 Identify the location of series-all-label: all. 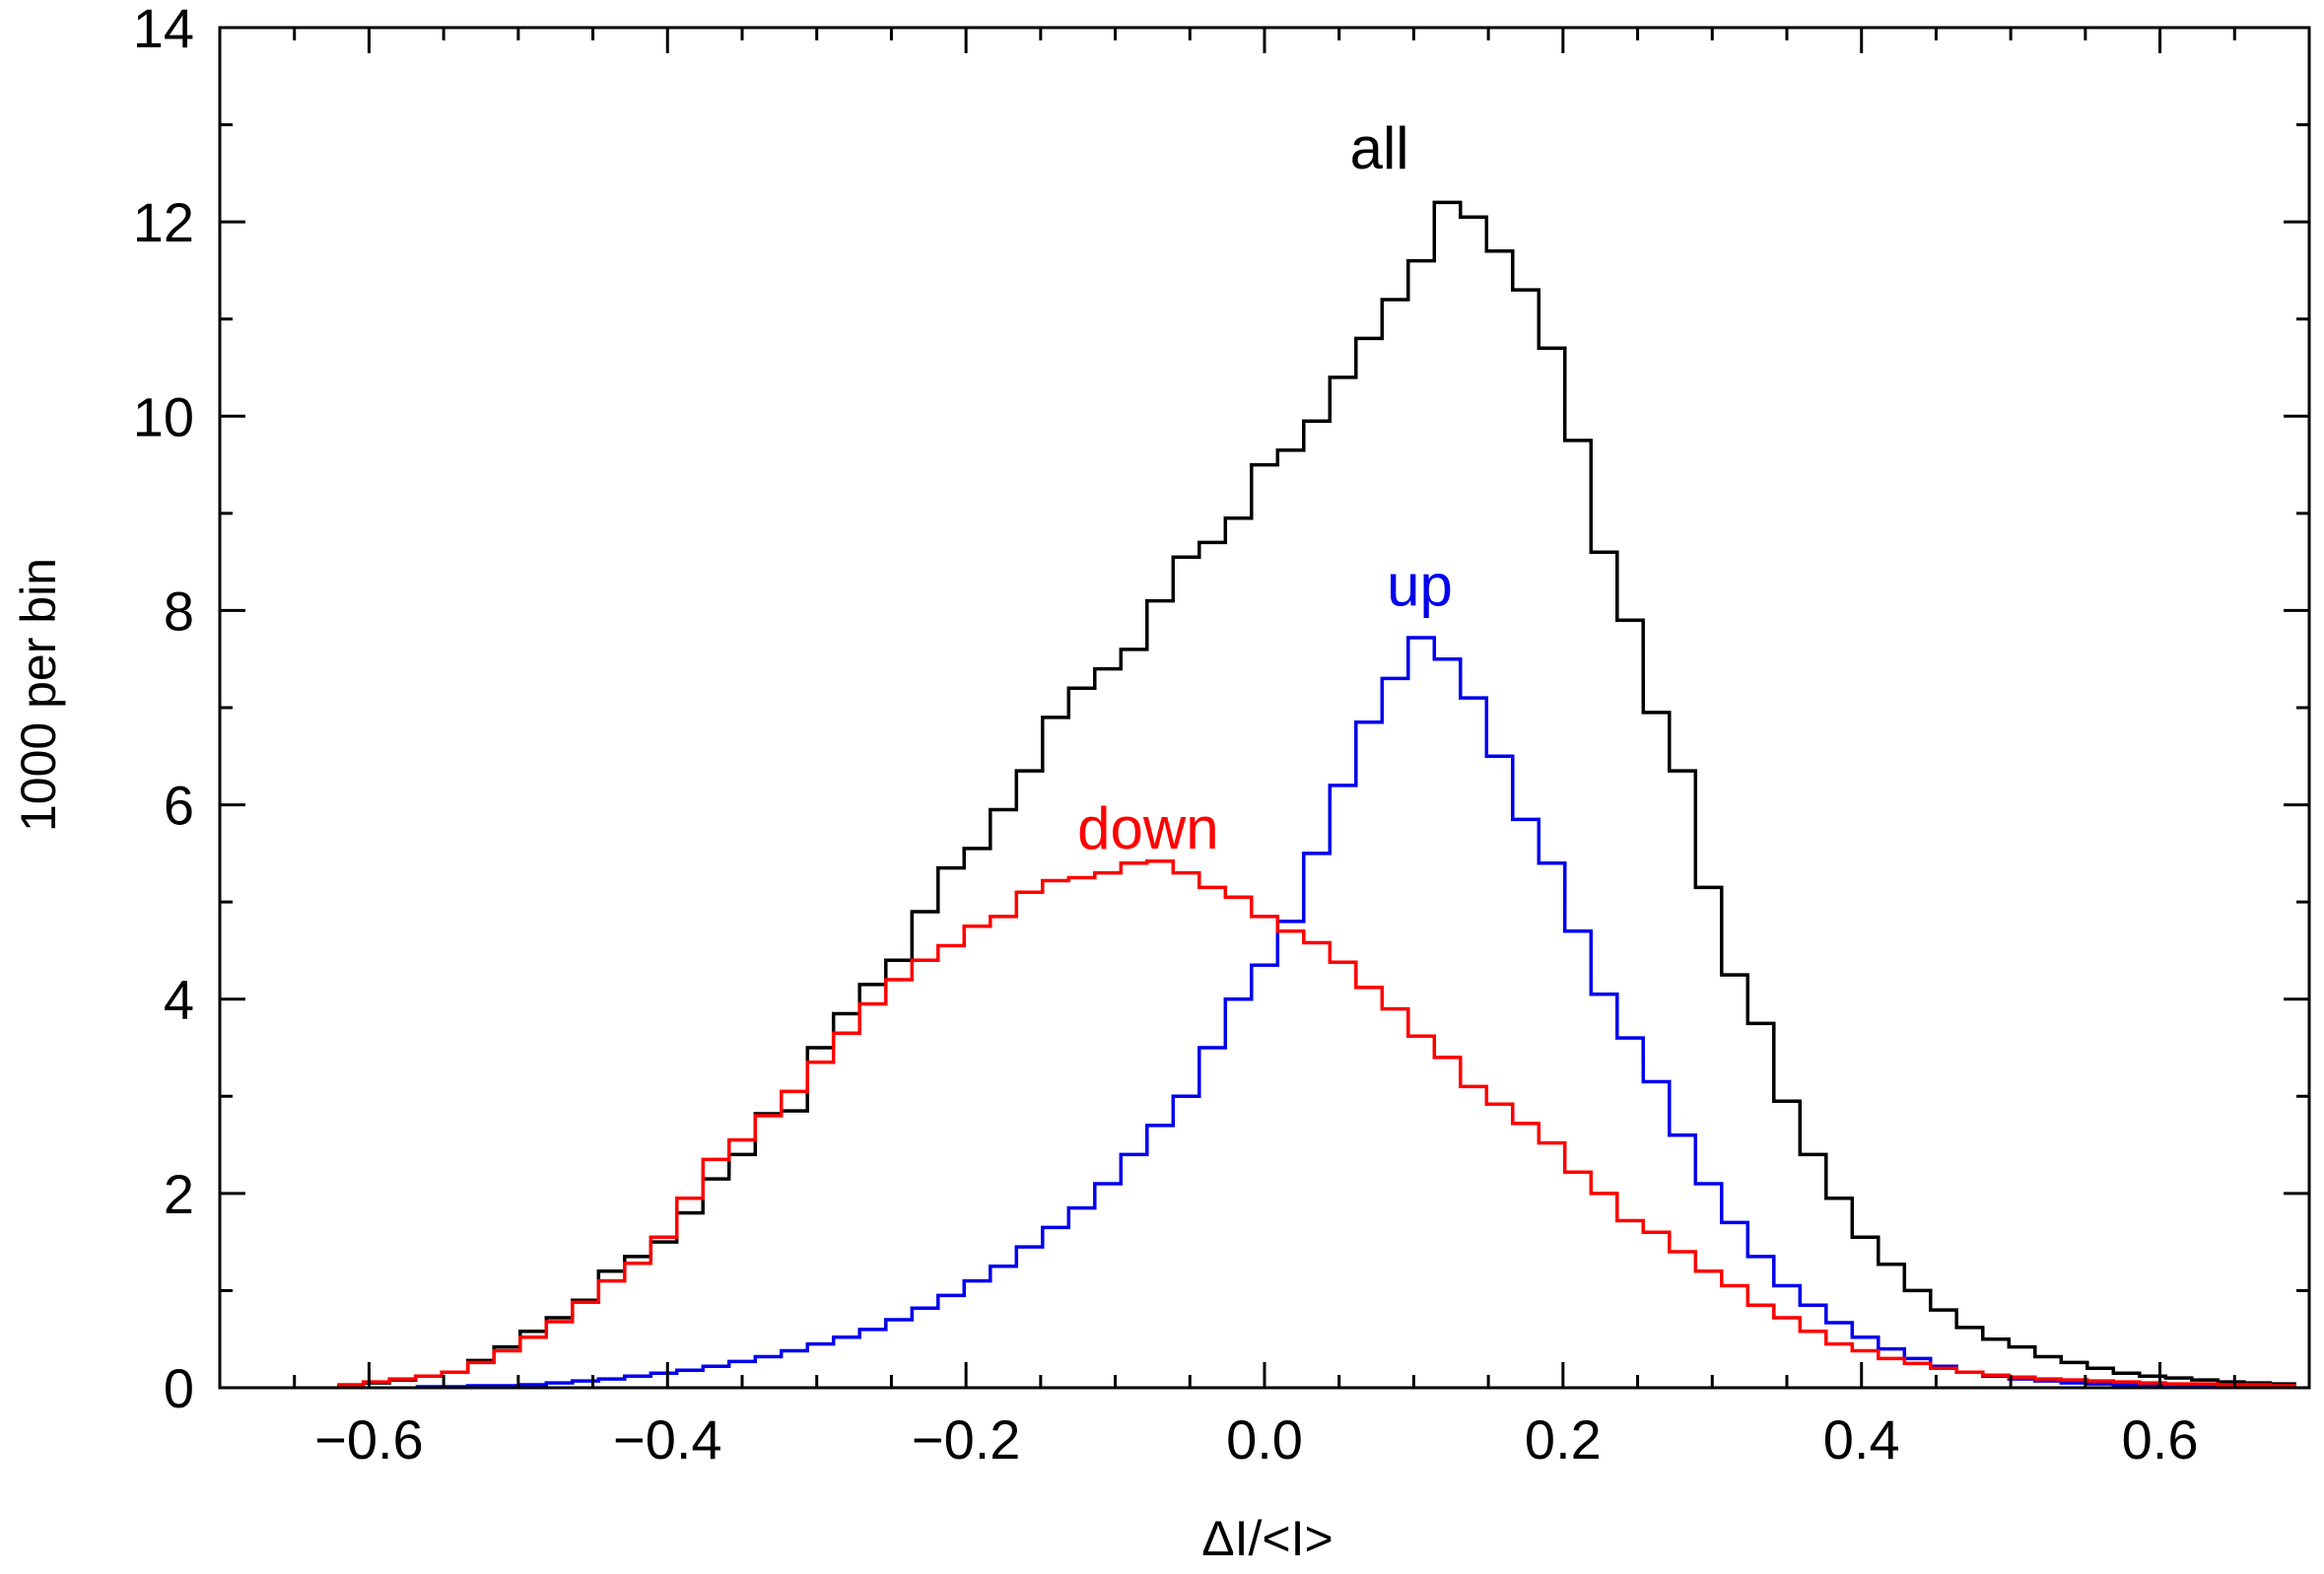
(1380, 148).